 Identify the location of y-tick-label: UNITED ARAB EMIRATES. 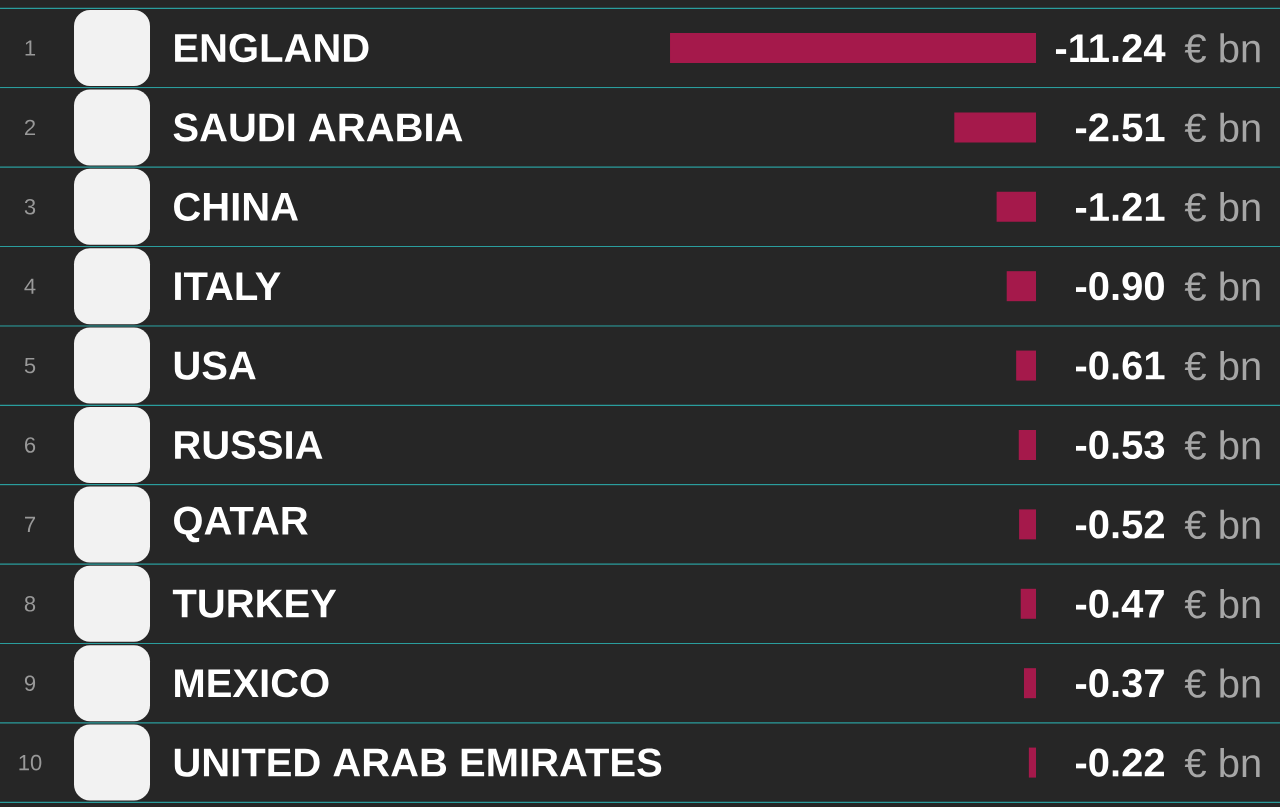
(418, 762).